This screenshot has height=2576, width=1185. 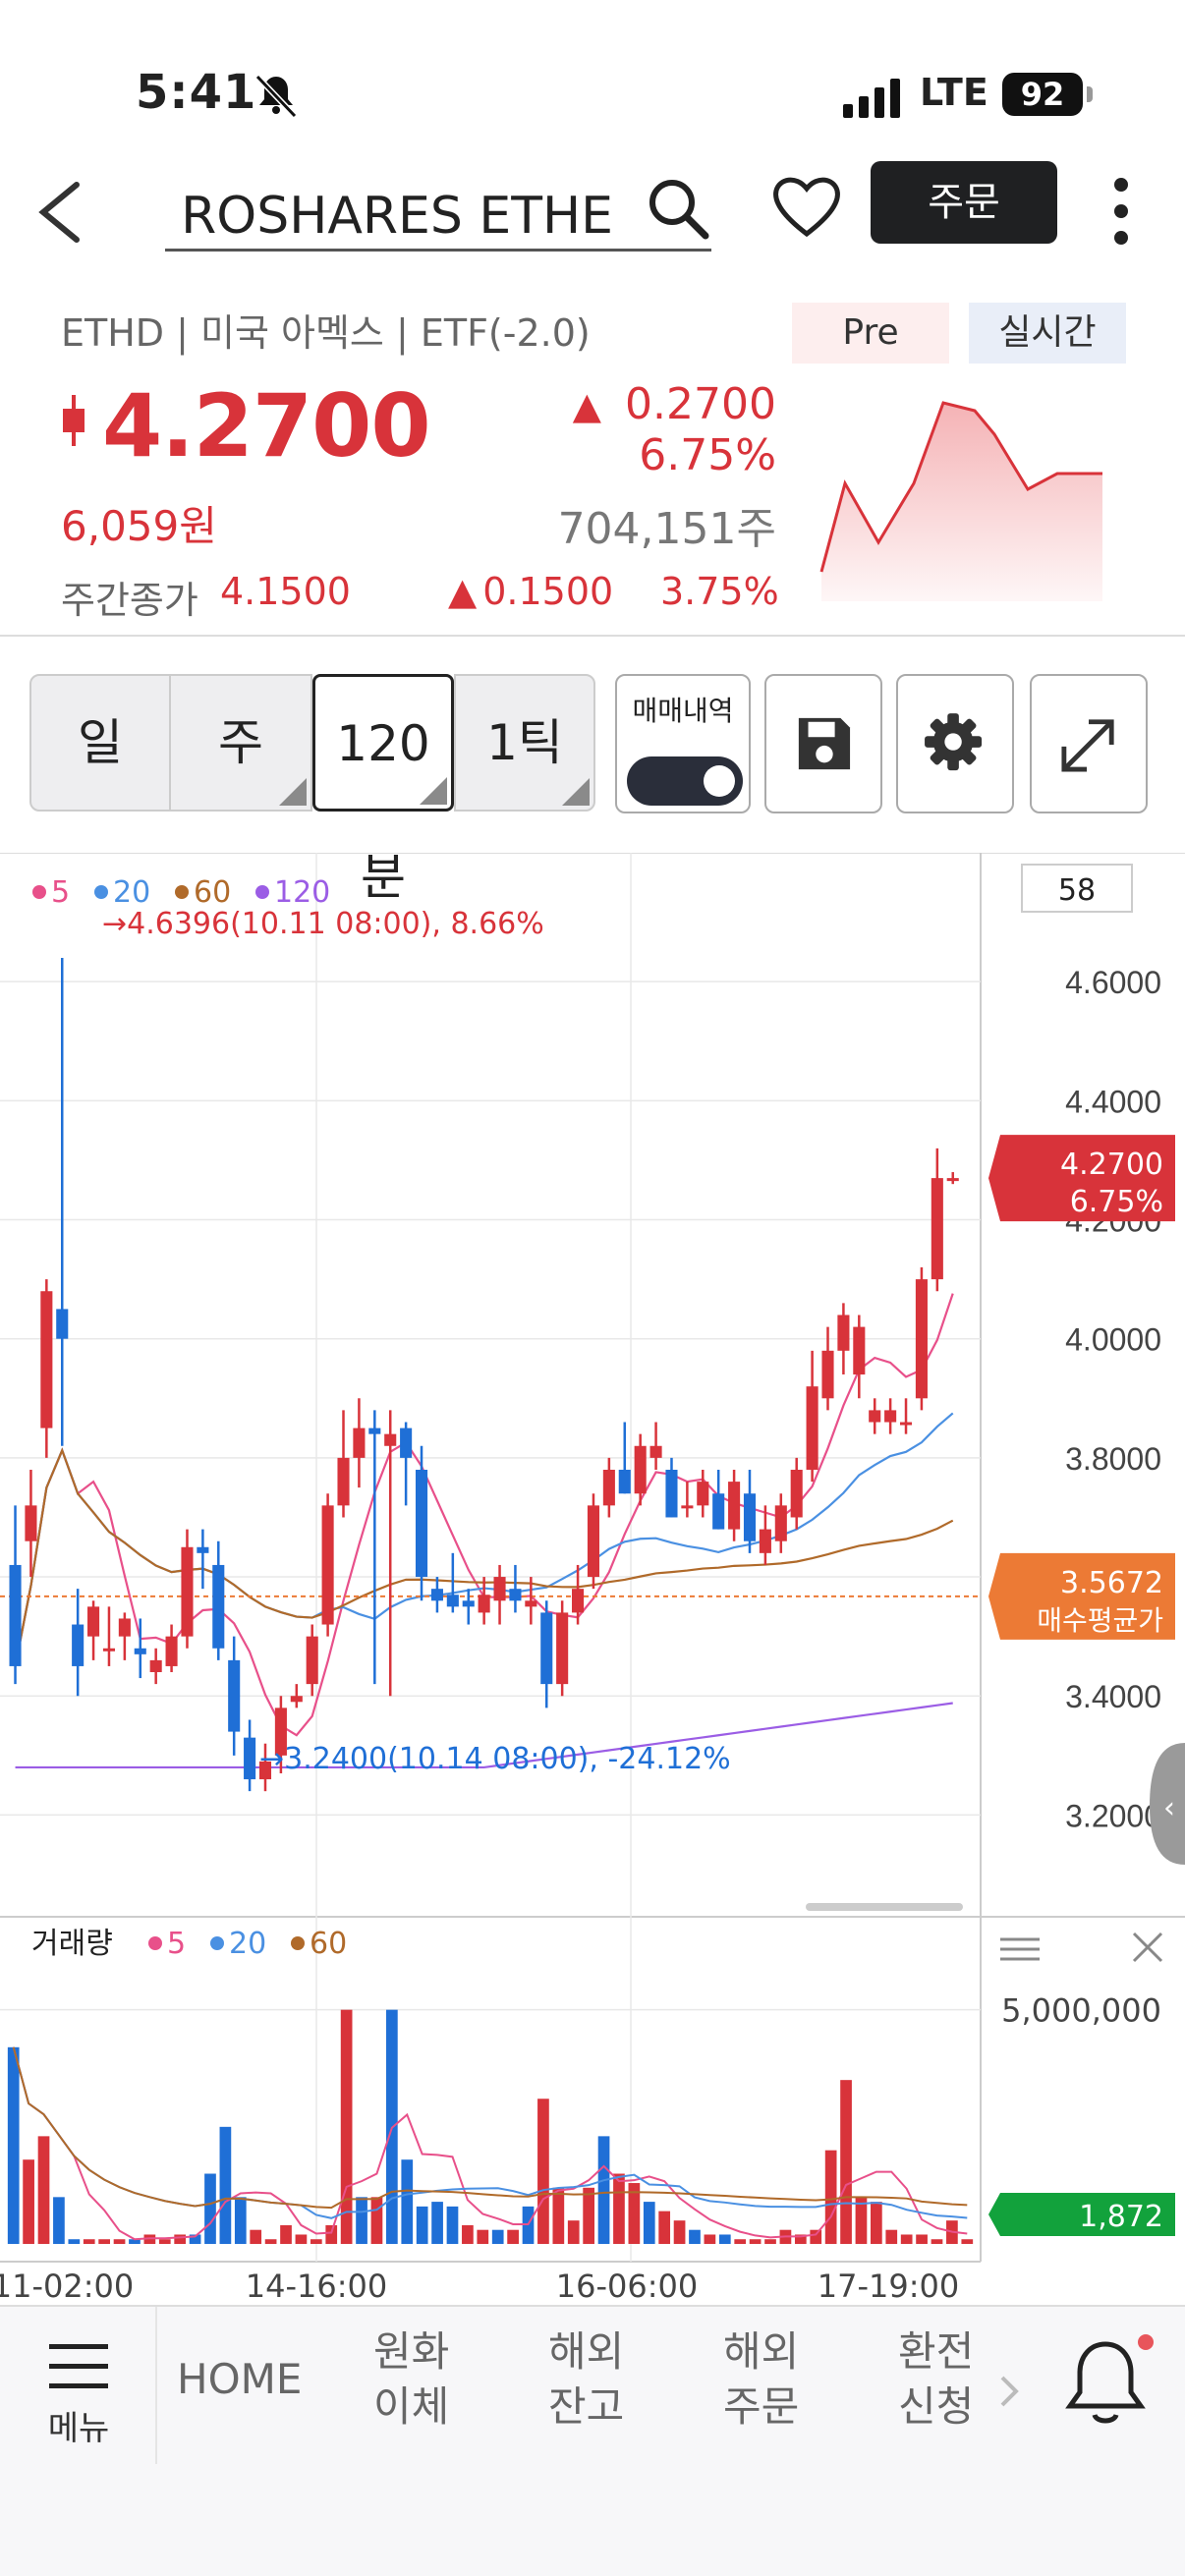 What do you see at coordinates (586, 2379) in the screenshot?
I see `tab-overseas-balance: 해외 잔고` at bounding box center [586, 2379].